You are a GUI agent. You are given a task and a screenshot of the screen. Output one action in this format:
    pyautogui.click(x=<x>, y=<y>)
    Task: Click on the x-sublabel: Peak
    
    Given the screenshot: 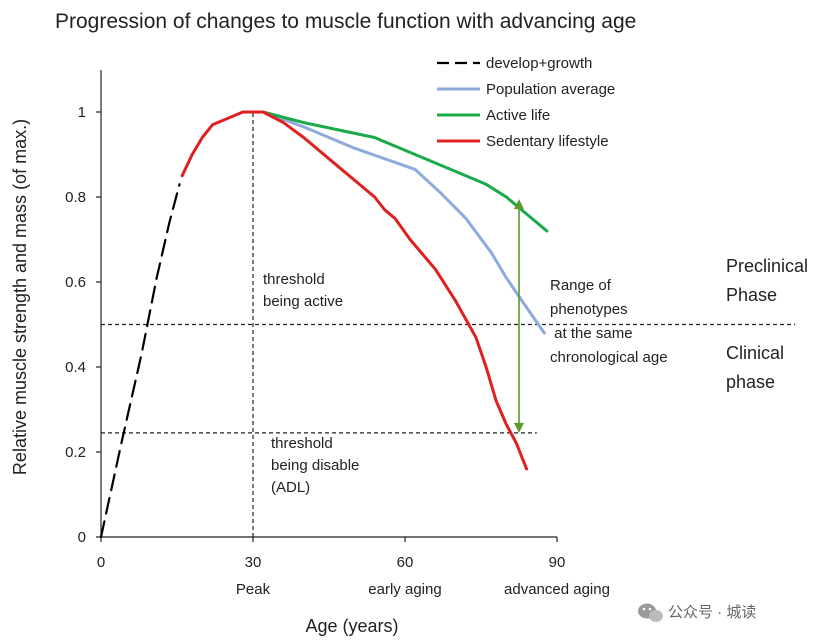 What is the action you would take?
    pyautogui.click(x=253, y=589)
    